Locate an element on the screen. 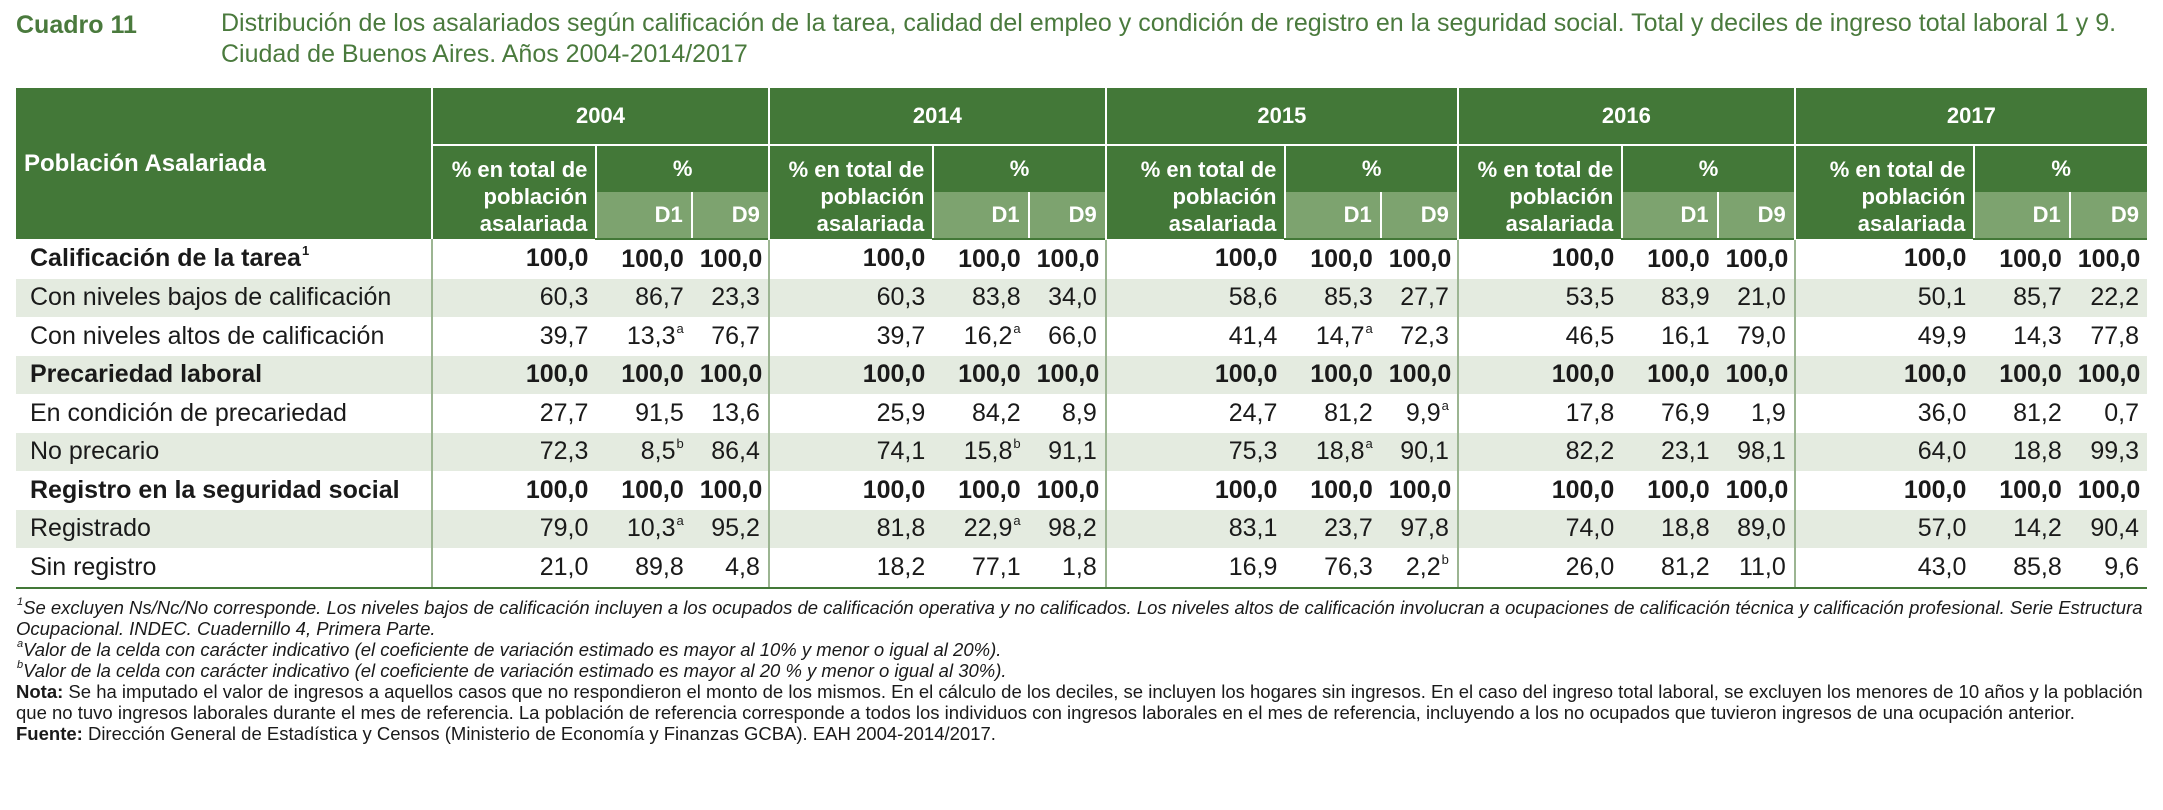 The width and height of the screenshot is (2163, 810). cell-value: 27,7 is located at coordinates (1424, 297).